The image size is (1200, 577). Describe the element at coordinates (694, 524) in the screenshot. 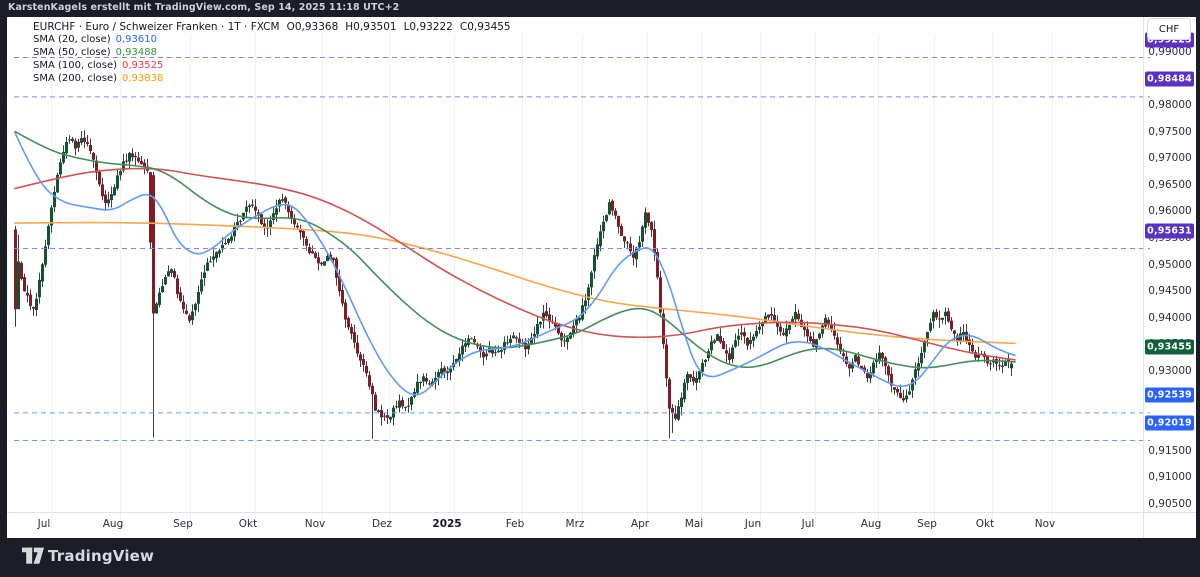

I see `time-tick: Mai` at that location.